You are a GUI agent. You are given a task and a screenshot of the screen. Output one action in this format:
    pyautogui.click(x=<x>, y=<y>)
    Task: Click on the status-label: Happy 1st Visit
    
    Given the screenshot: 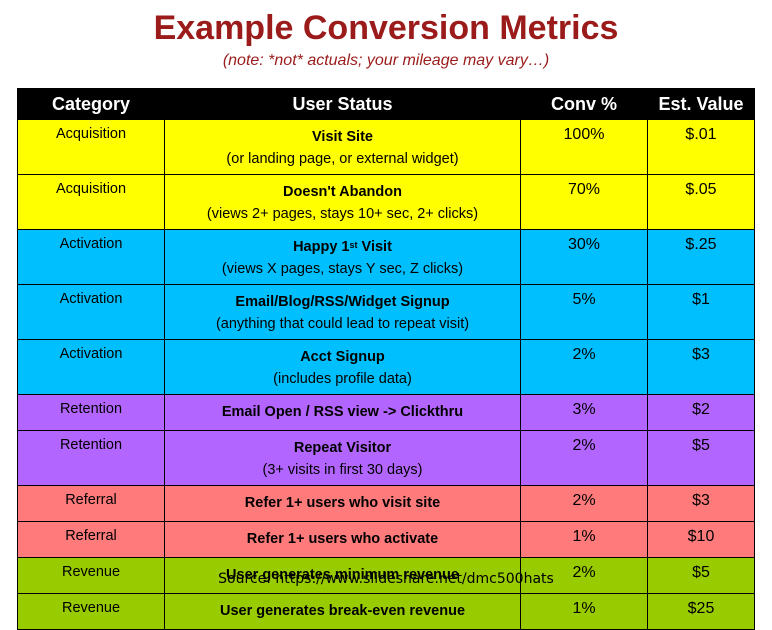 What is the action you would take?
    pyautogui.click(x=342, y=247)
    